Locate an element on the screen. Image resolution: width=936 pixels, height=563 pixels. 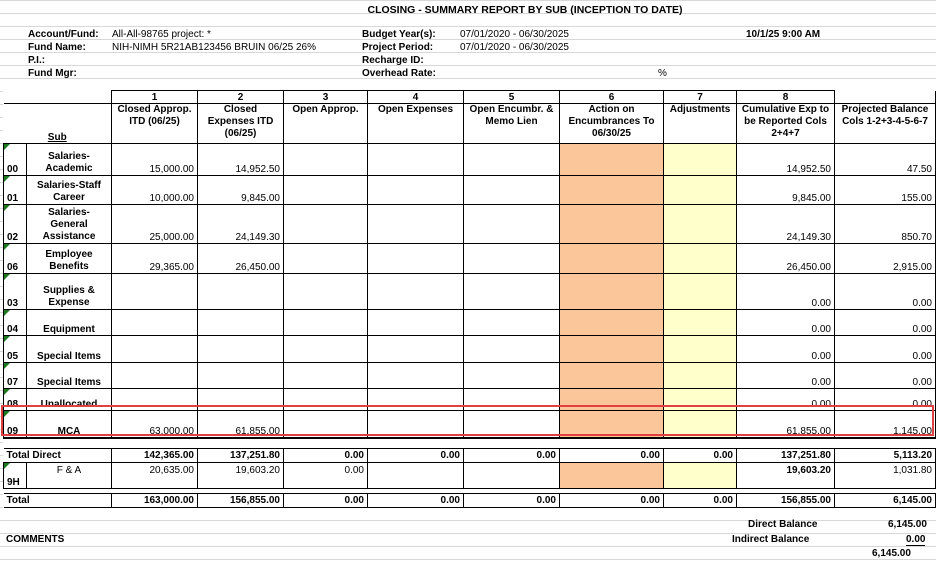
total-direct-c1: 142,365.00 is located at coordinates (154, 455).